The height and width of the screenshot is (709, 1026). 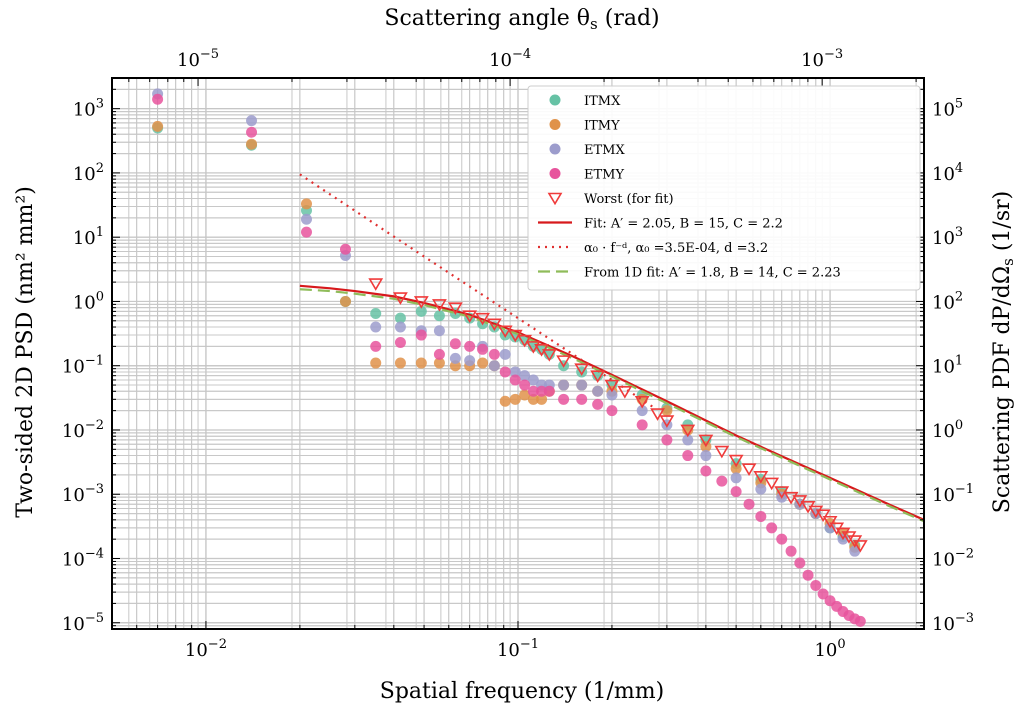 I want to click on x-tick-label: 10⁻², so click(x=206, y=649).